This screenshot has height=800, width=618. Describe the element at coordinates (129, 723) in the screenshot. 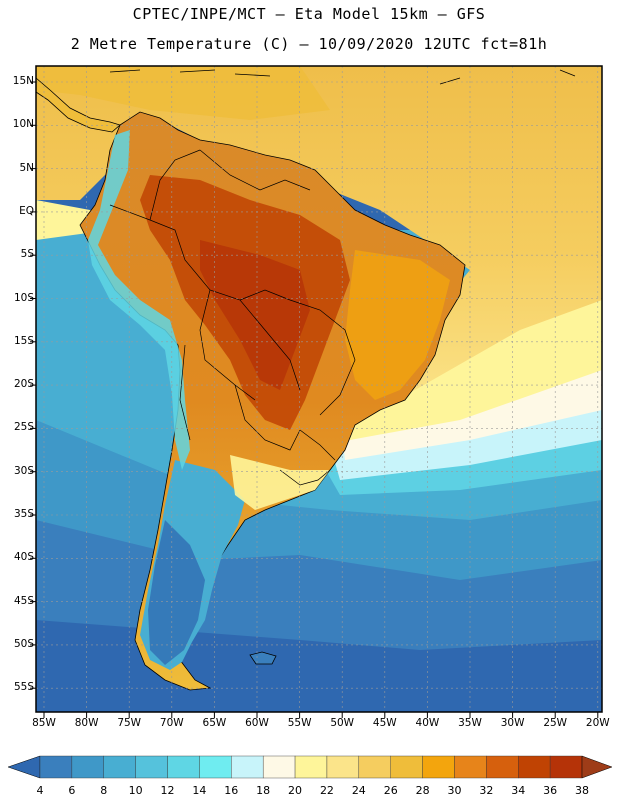

I see `lon-label: 75W` at that location.